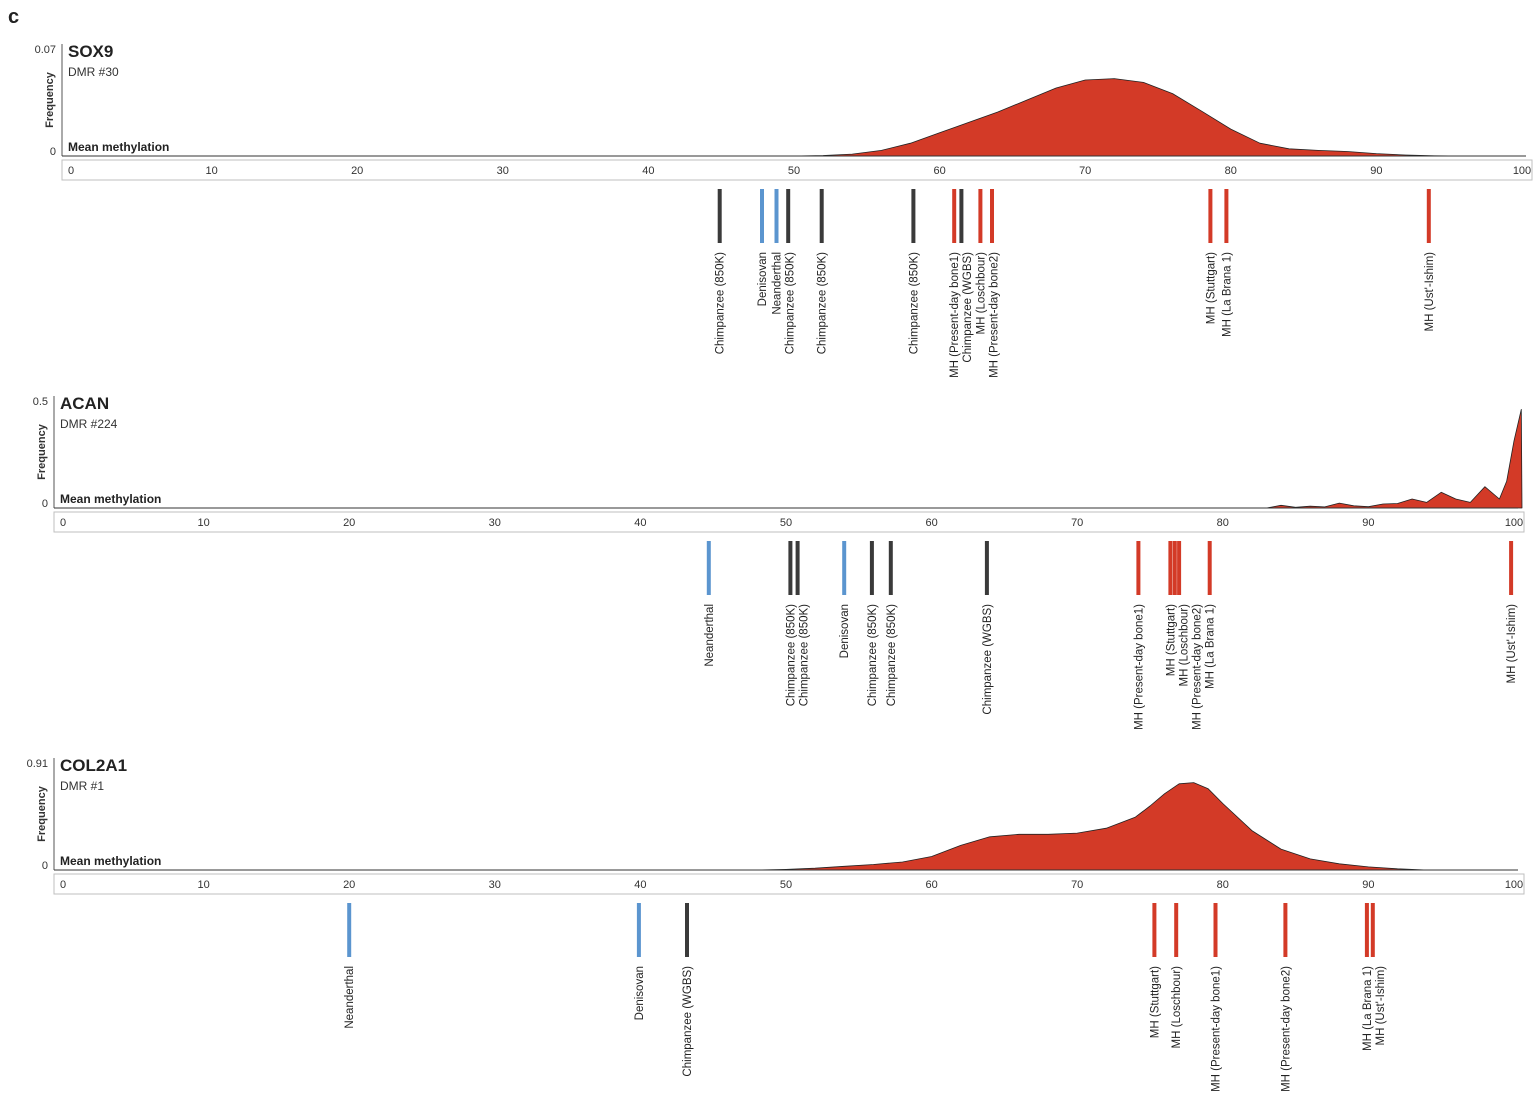  What do you see at coordinates (93, 765) in the screenshot?
I see `chart-title: COL2A1` at bounding box center [93, 765].